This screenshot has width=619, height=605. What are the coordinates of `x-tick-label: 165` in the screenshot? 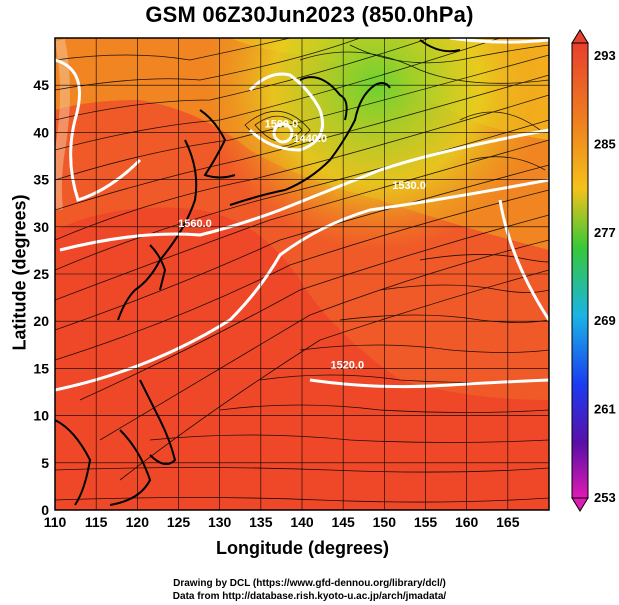 It's located at (508, 522).